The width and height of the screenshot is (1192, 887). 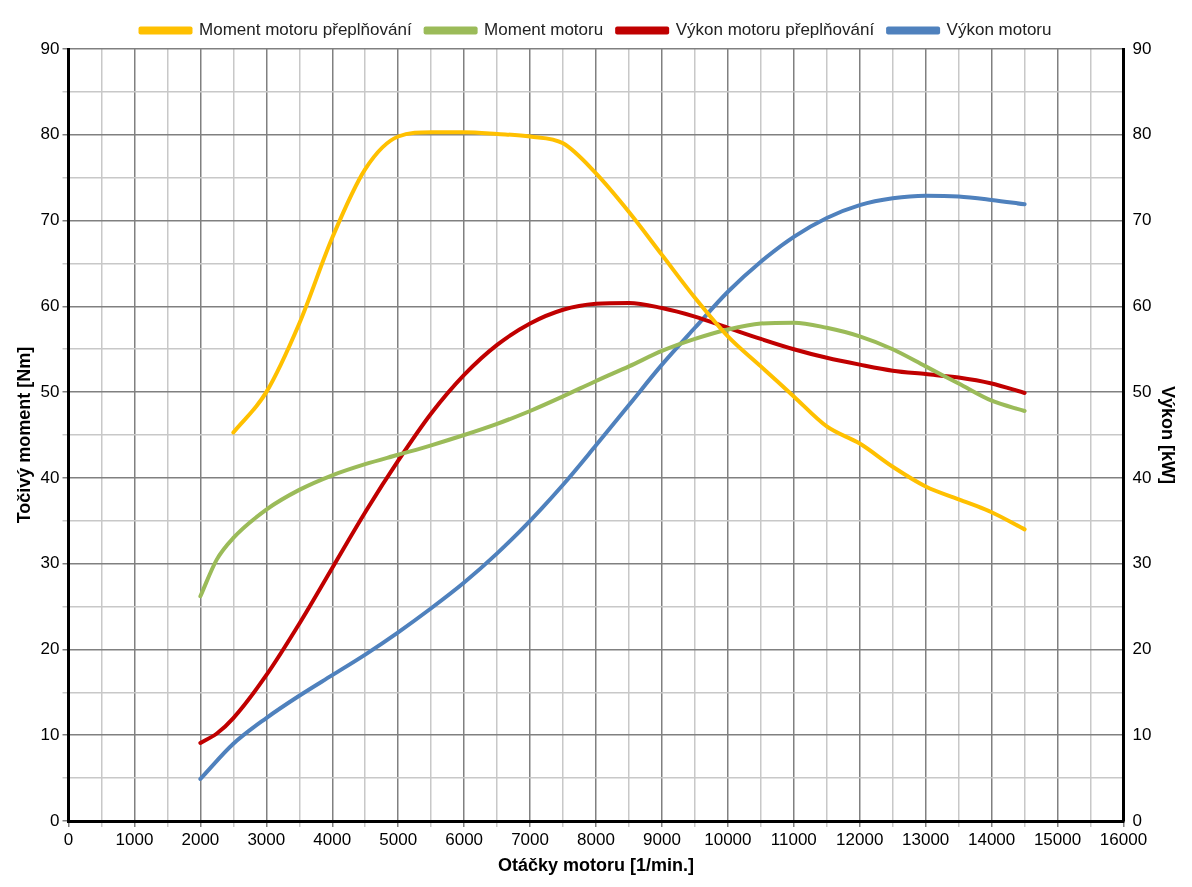 What do you see at coordinates (50, 391) in the screenshot?
I see `y-tick-label: 50` at bounding box center [50, 391].